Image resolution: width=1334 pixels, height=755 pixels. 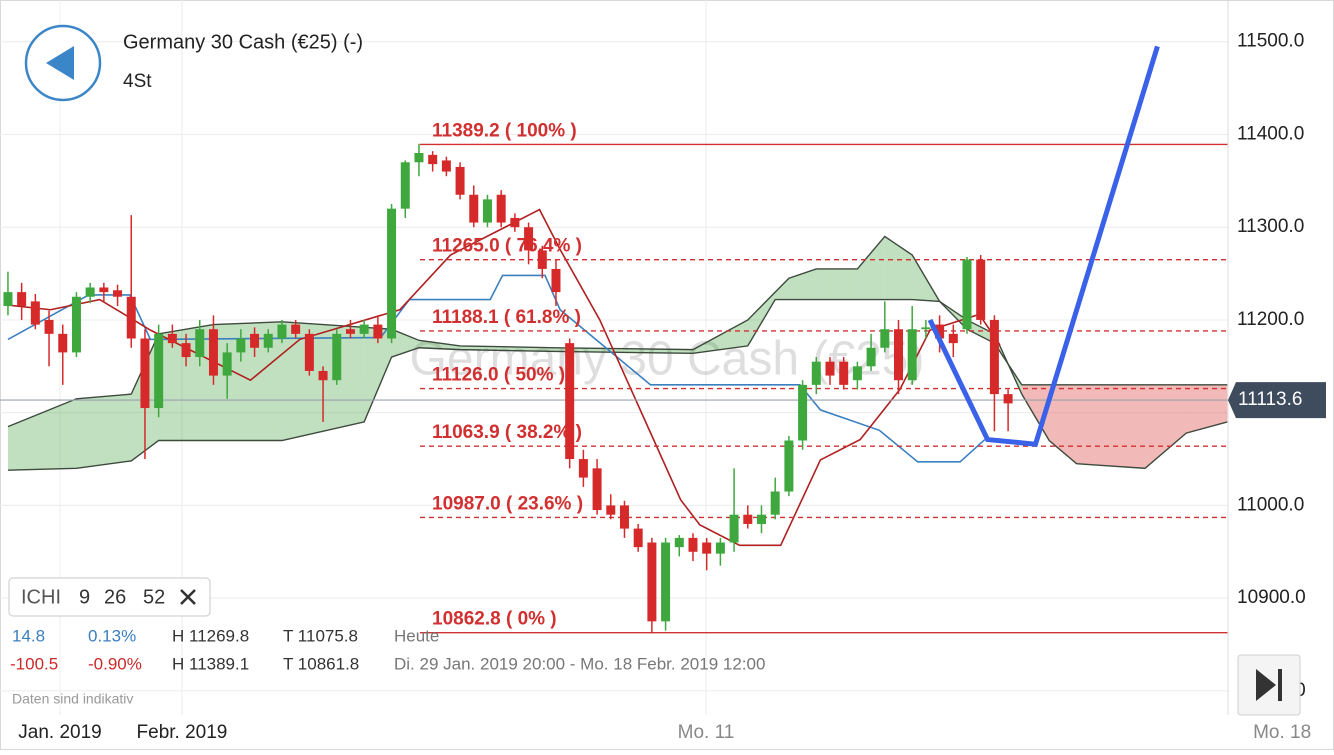 I want to click on high: H 11269.8, so click(x=210, y=635).